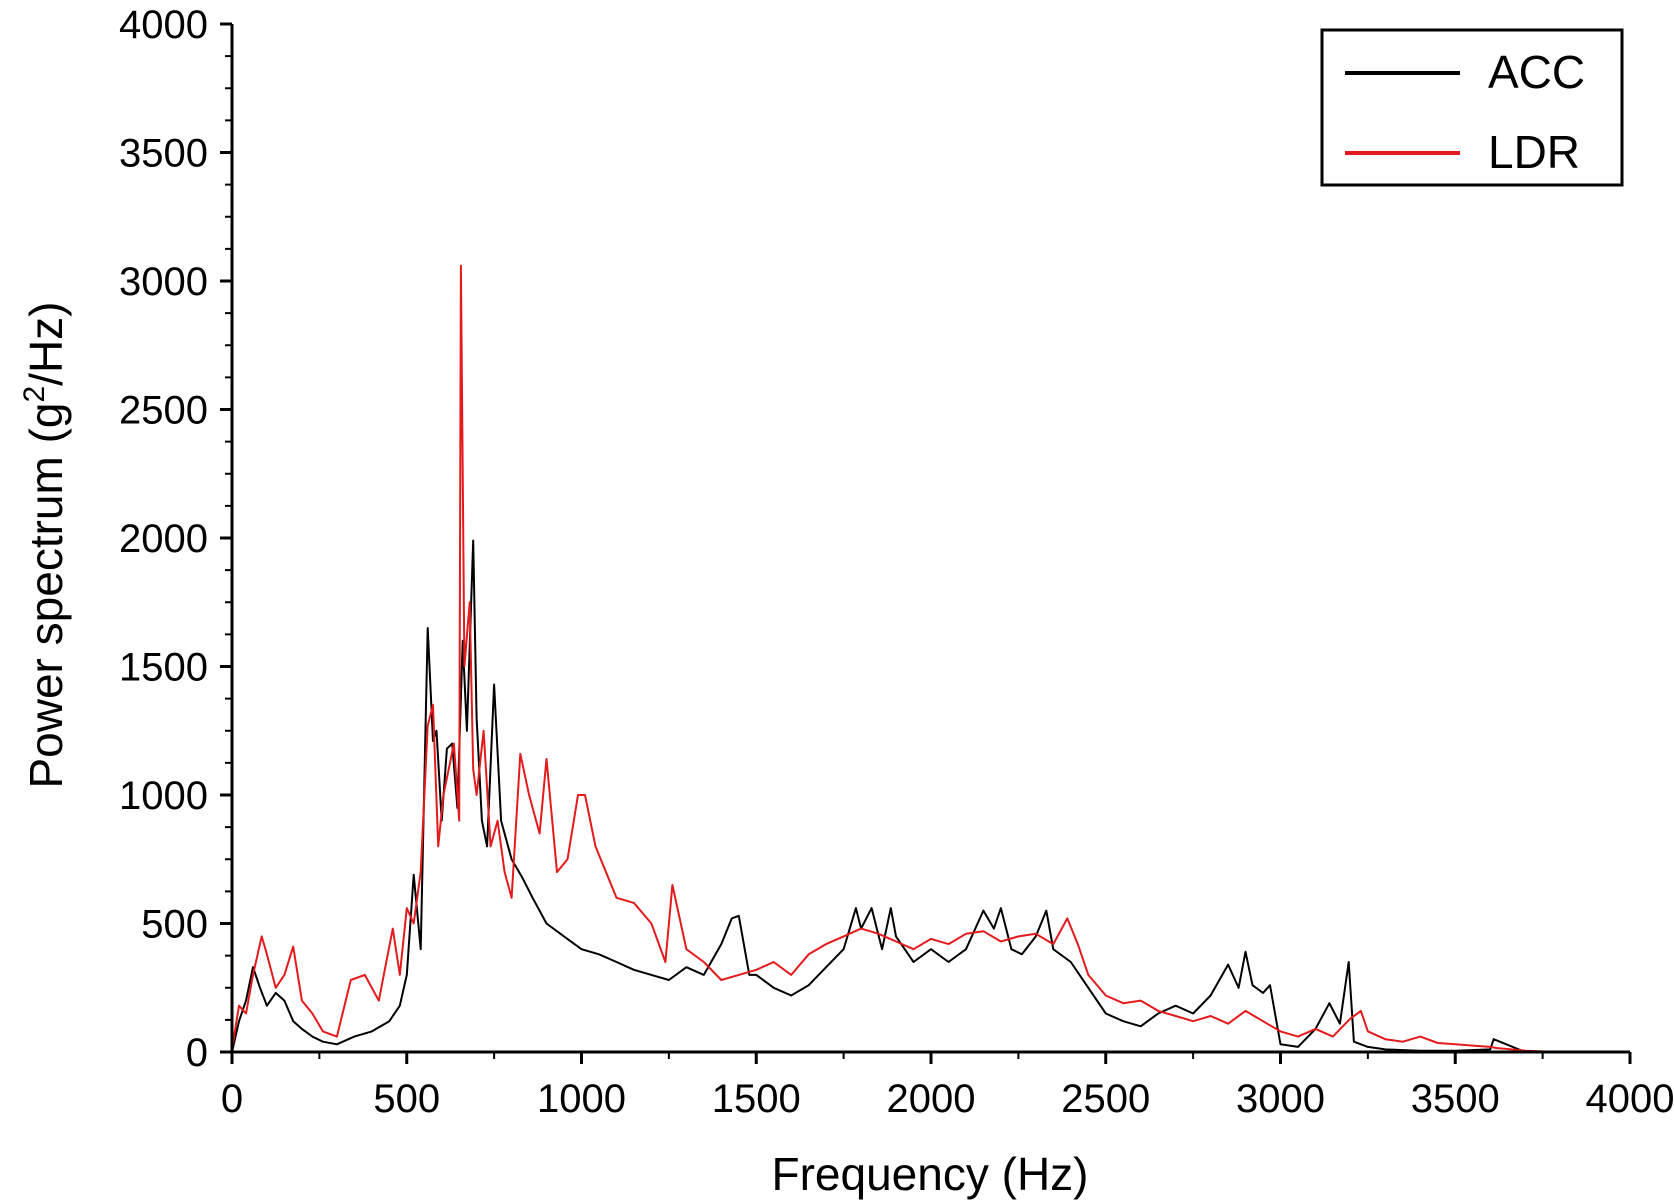 Image resolution: width=1674 pixels, height=1200 pixels. I want to click on x-tick-label: 3500, so click(1455, 1099).